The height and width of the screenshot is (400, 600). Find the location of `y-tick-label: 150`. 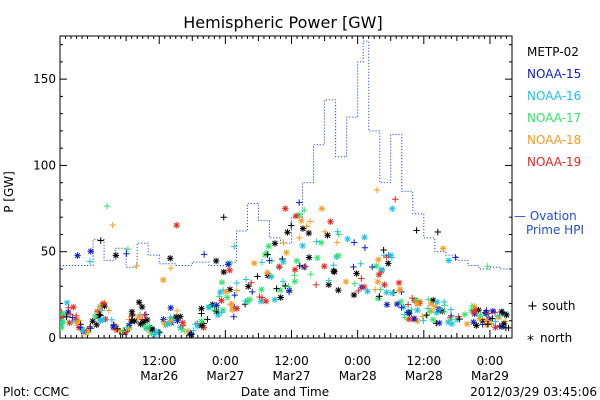

y-tick-label: 150 is located at coordinates (44, 79).